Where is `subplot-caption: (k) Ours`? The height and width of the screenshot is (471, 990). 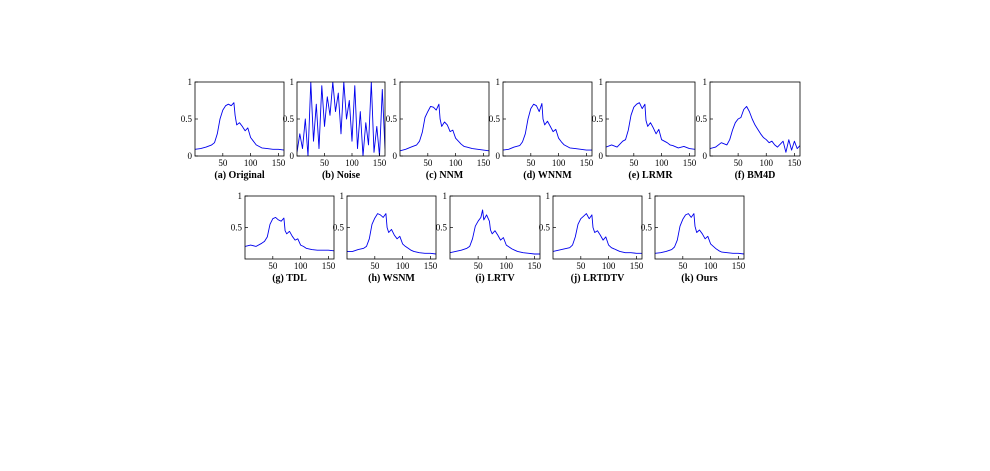
subplot-caption: (k) Ours is located at coordinates (699, 278).